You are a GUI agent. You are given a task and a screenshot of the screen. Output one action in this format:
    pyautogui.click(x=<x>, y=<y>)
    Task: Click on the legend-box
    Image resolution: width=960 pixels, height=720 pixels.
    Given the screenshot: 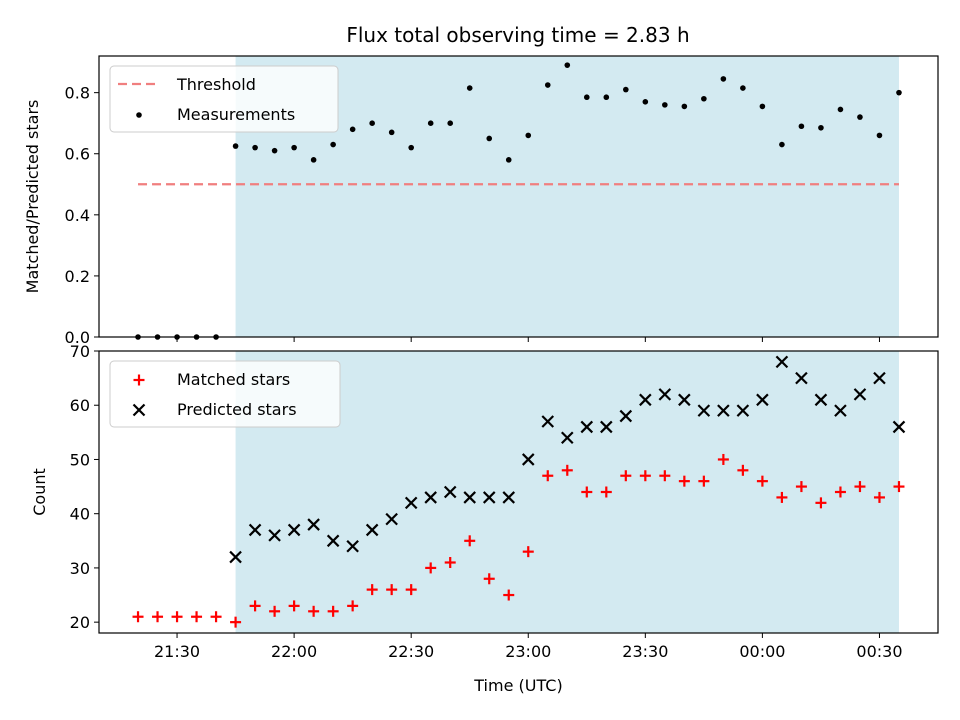 What is the action you would take?
    pyautogui.click(x=225, y=394)
    